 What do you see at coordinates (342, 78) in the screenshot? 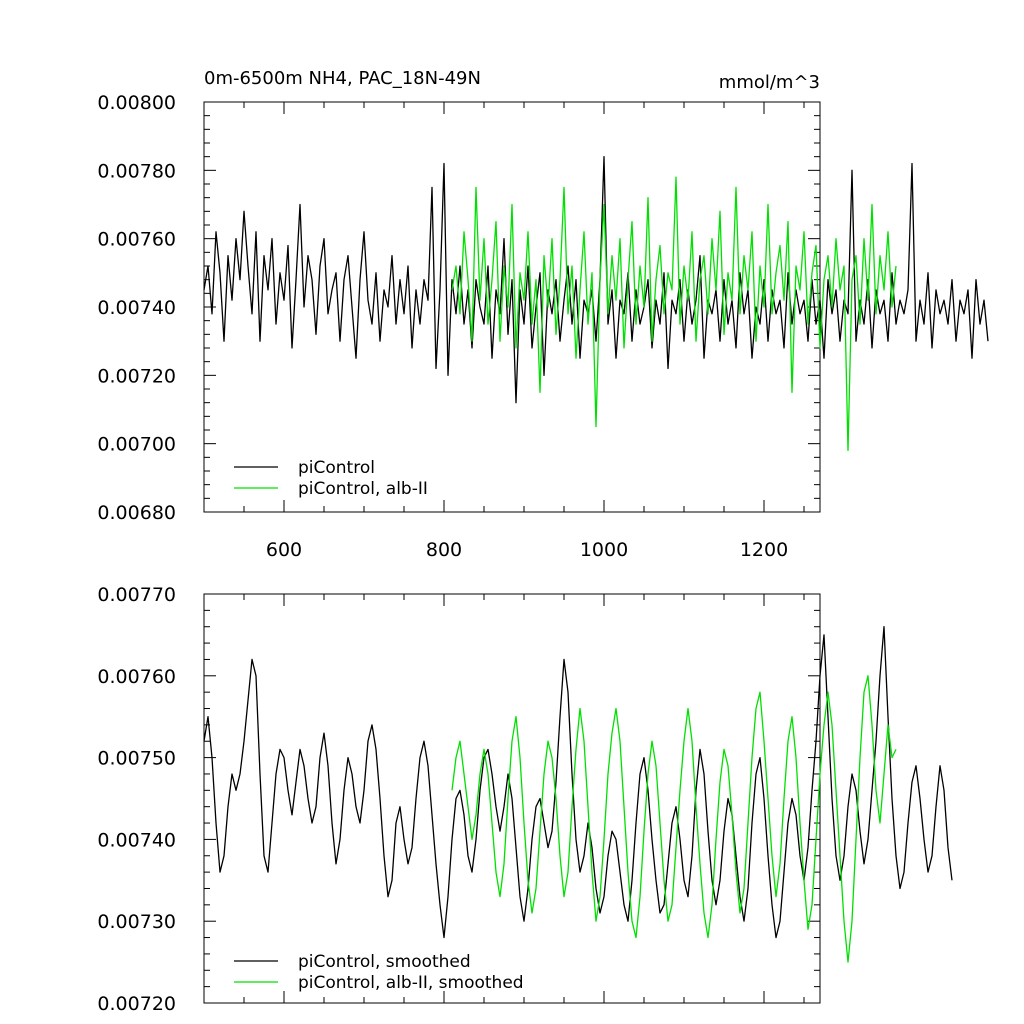
I see `upper-panel-title: 0m-6500m NH4, PAC_18N-49N` at bounding box center [342, 78].